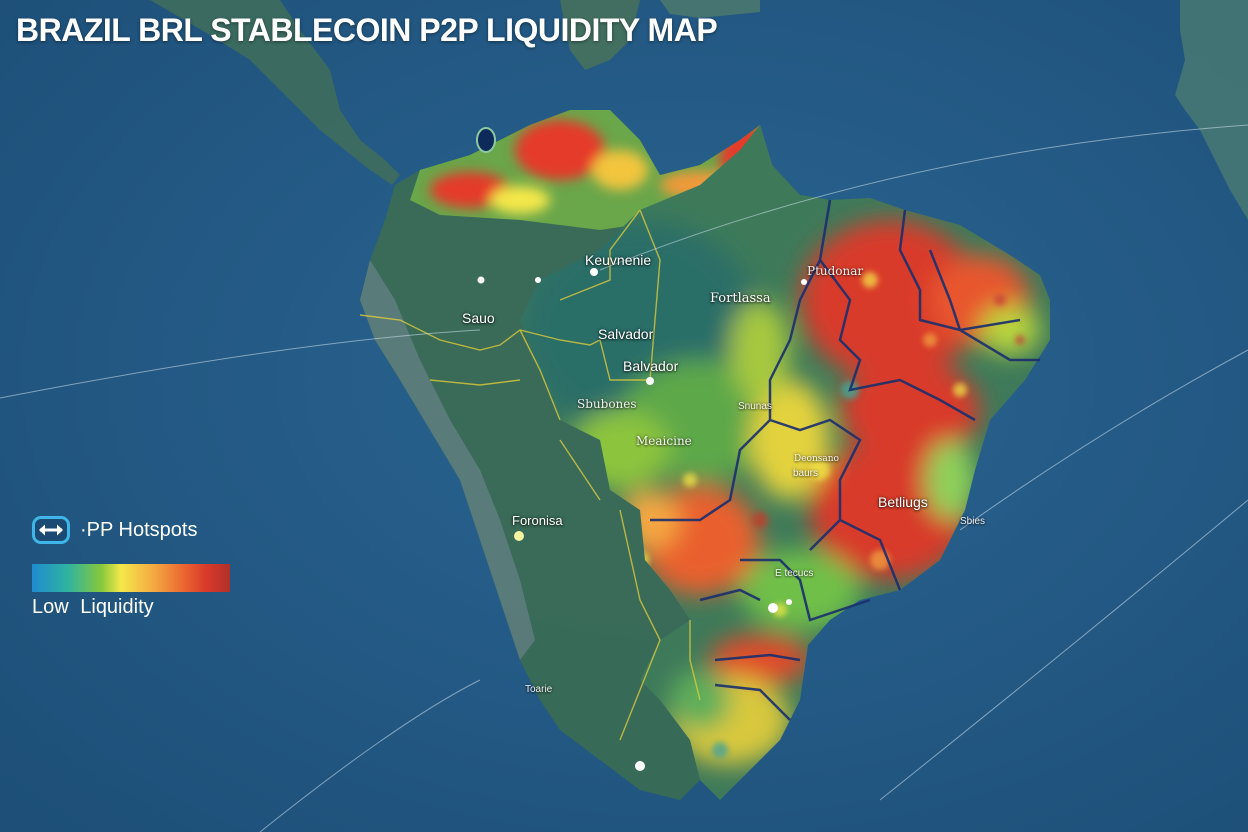 The image size is (1248, 832). Describe the element at coordinates (537, 520) in the screenshot. I see `city-label-foronisa: Foronisa` at that location.